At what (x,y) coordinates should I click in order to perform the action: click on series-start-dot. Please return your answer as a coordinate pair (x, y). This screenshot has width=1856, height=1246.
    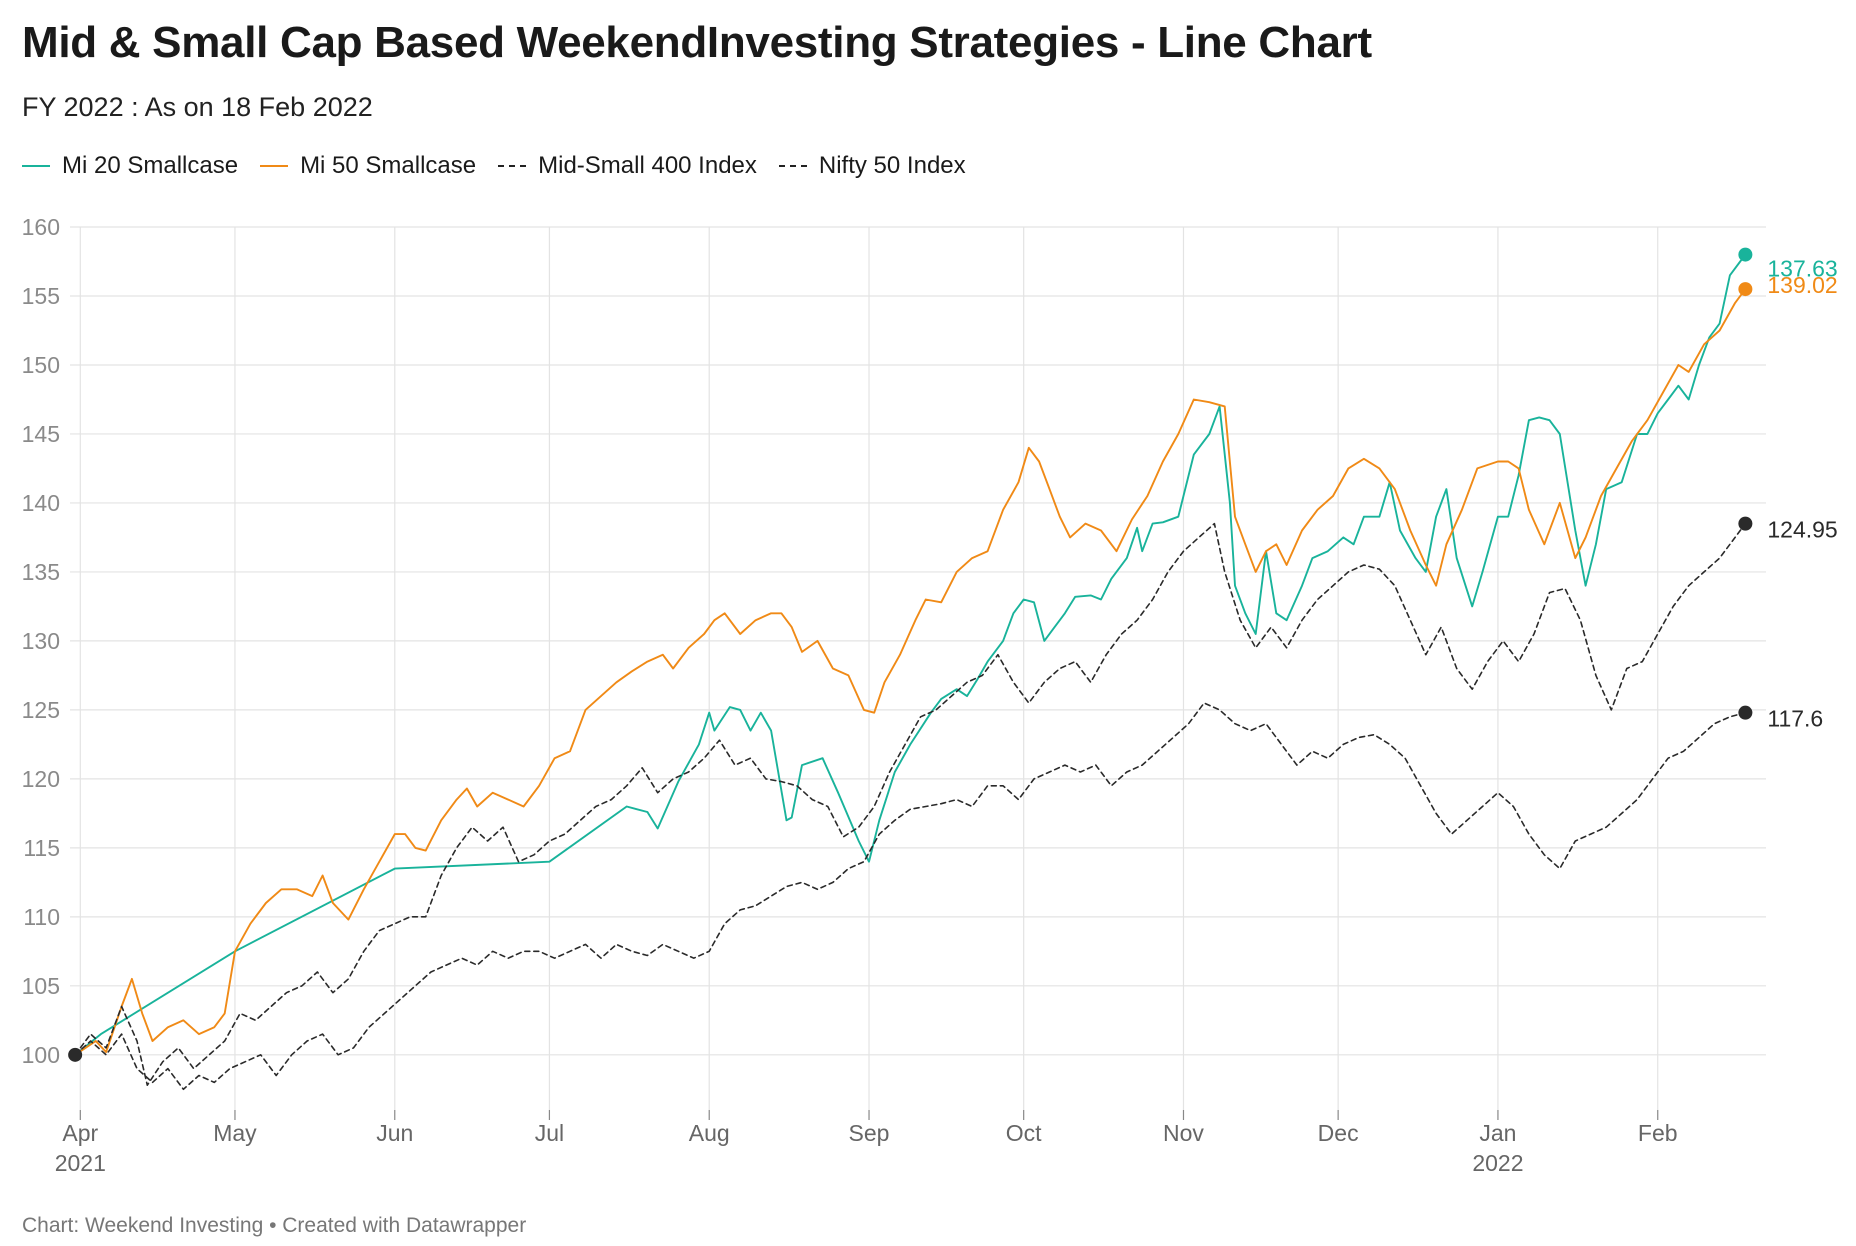
    Looking at the image, I should click on (75, 1054).